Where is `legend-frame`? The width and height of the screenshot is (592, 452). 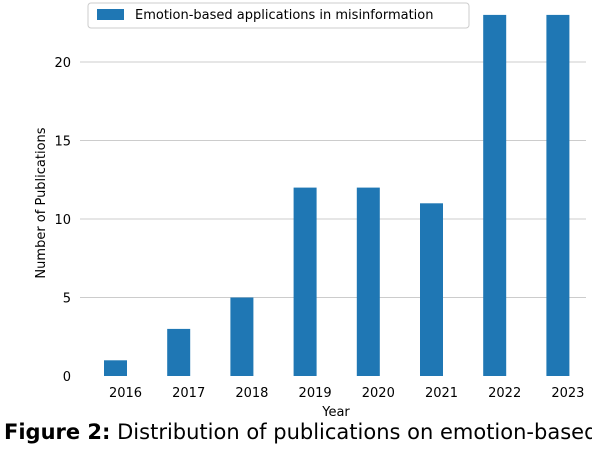 legend-frame is located at coordinates (278, 15).